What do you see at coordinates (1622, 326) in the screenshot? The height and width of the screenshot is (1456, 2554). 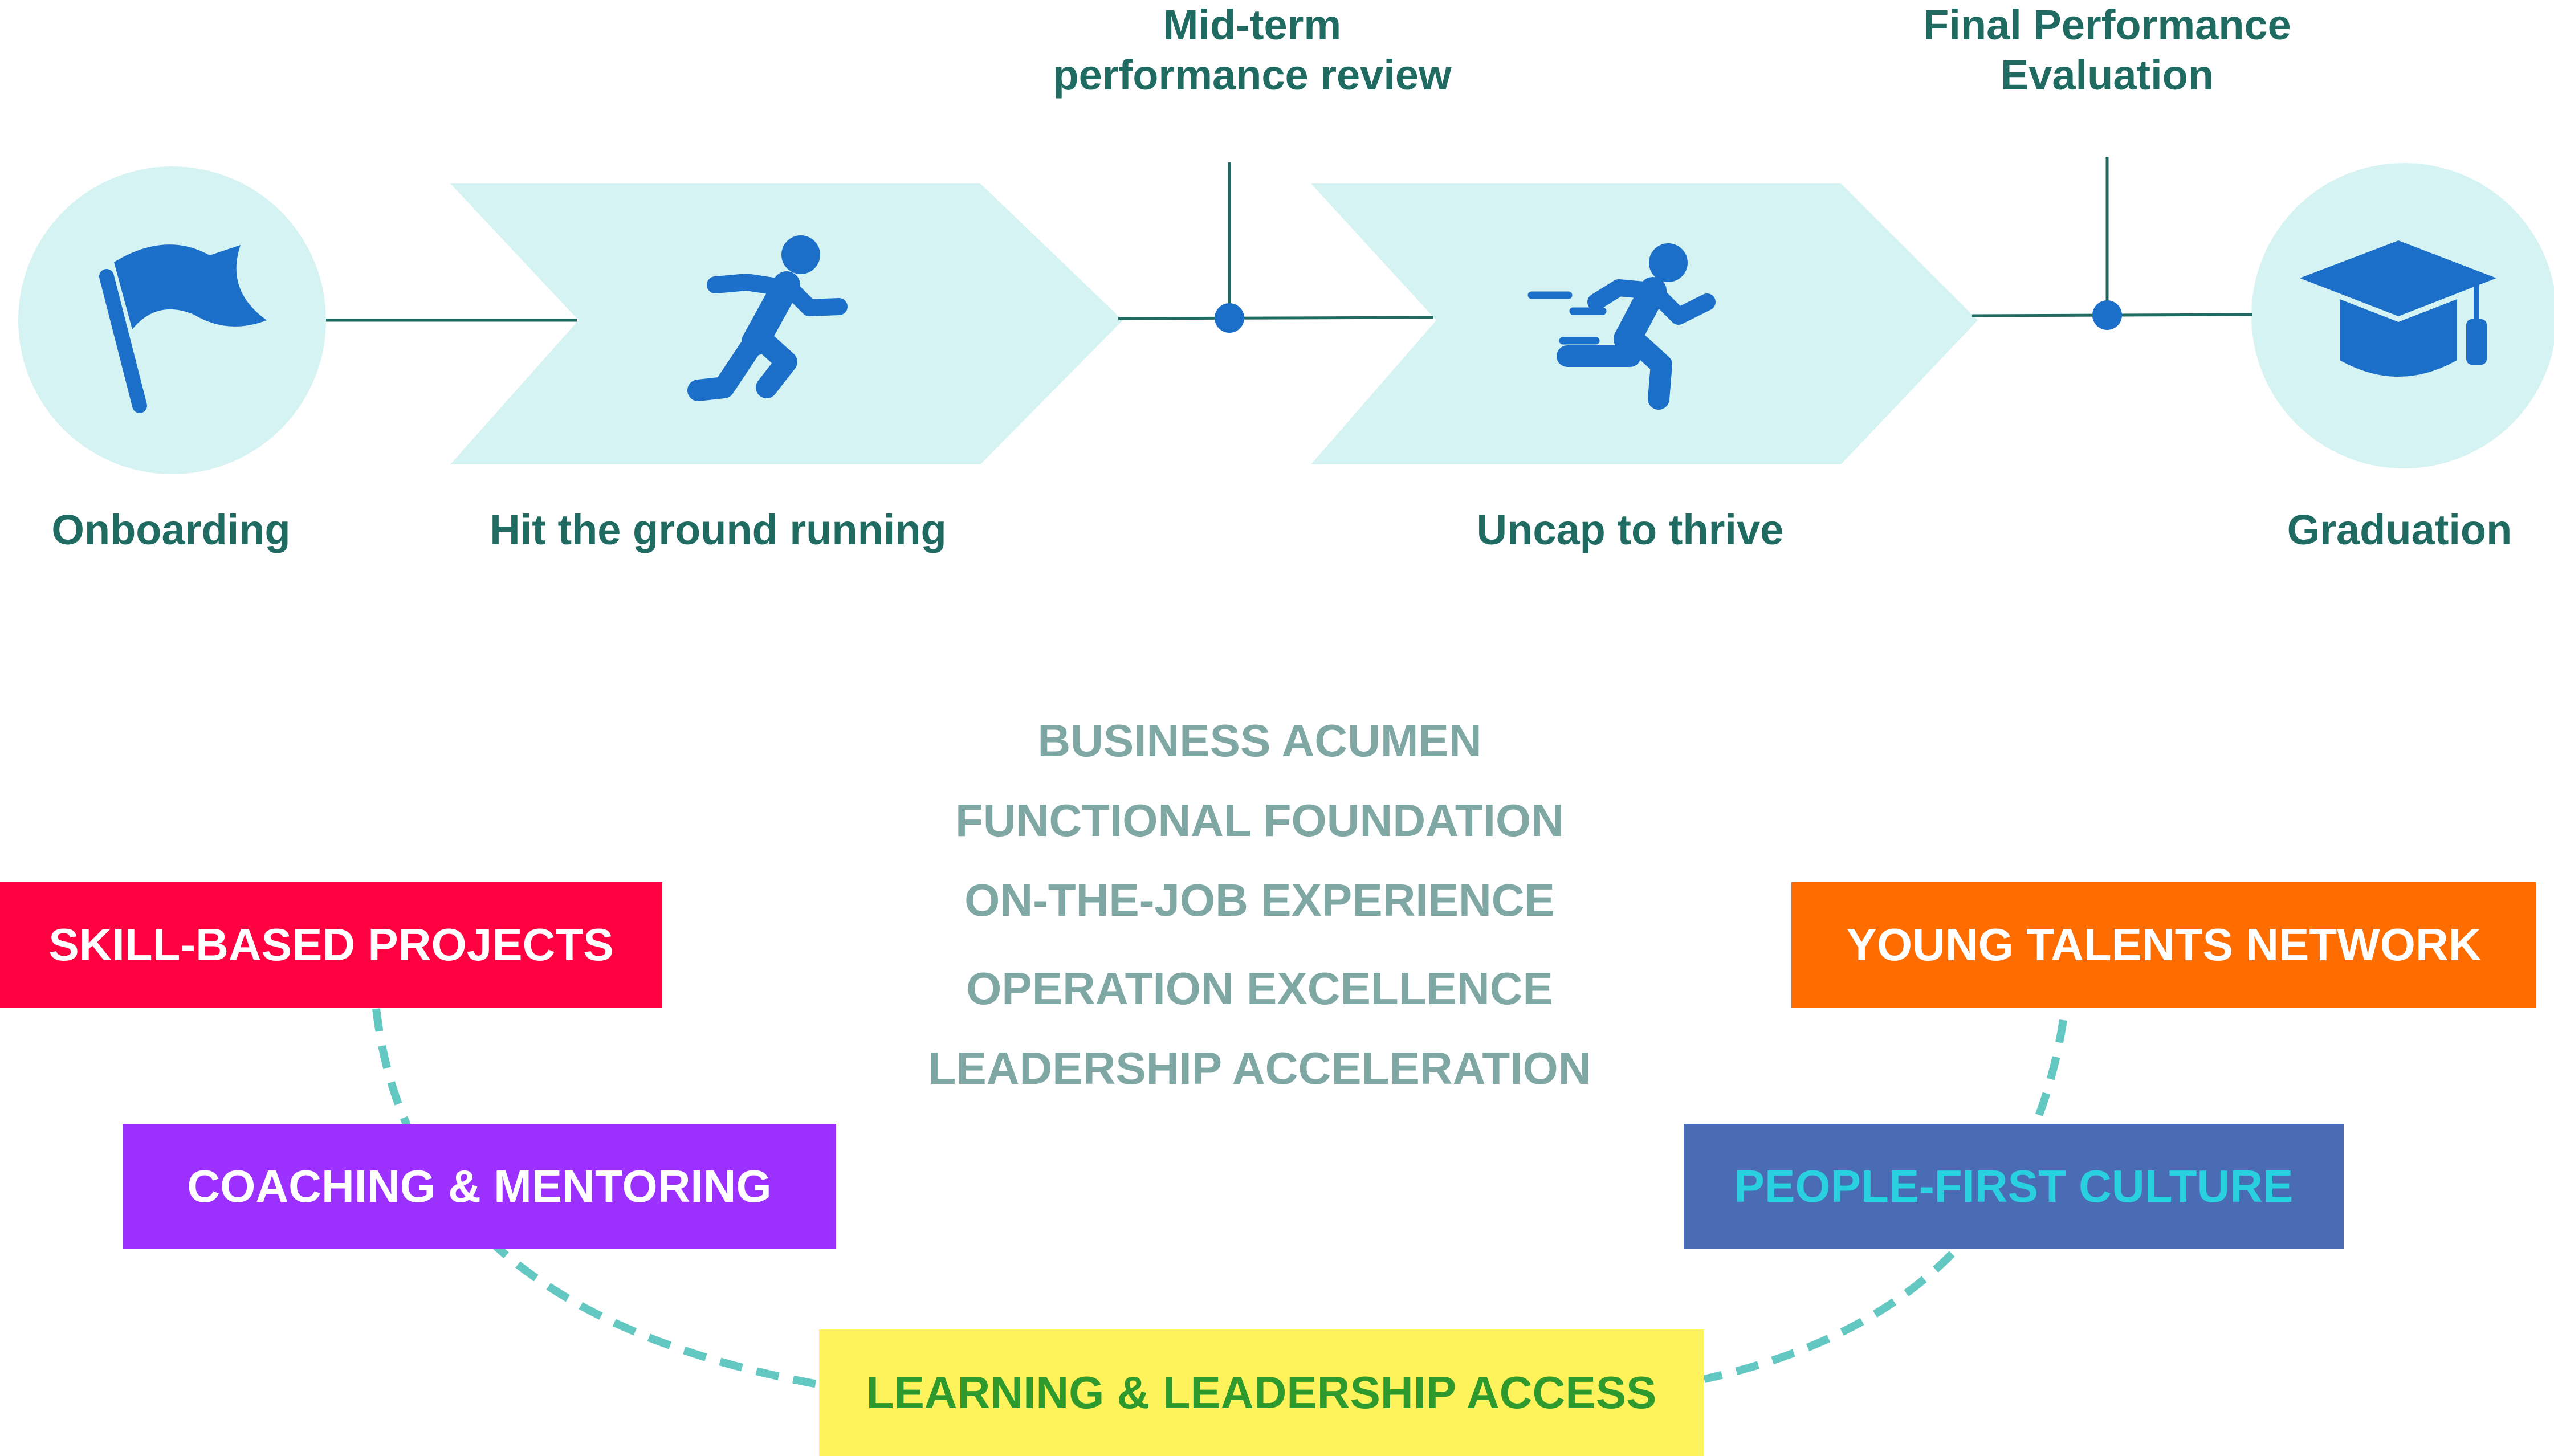 I see `sprinting-person-icon` at bounding box center [1622, 326].